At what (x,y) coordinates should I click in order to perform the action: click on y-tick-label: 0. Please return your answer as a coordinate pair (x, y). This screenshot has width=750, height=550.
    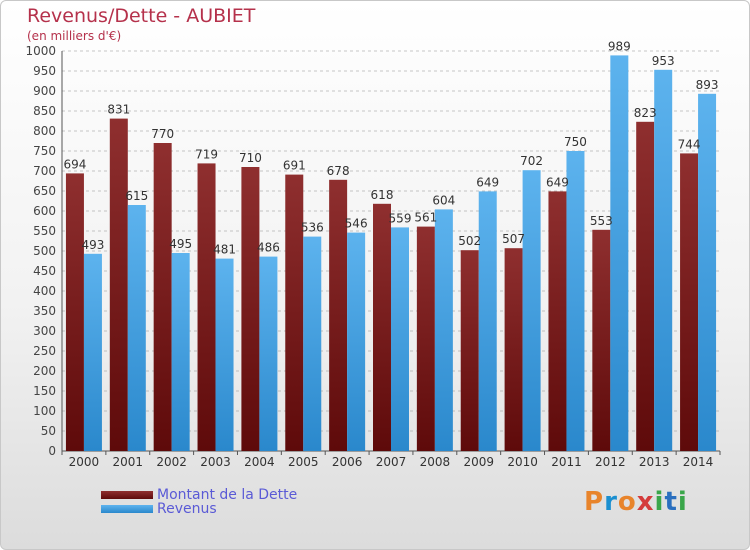
    Looking at the image, I should click on (52, 451).